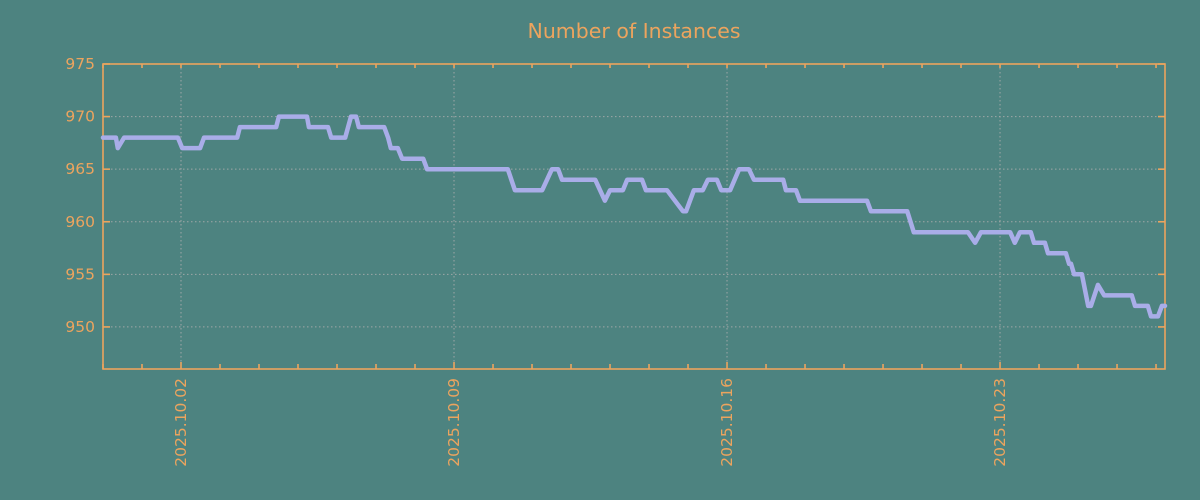 The image size is (1200, 500). I want to click on x-tick-label: 2025.10.09, so click(454, 422).